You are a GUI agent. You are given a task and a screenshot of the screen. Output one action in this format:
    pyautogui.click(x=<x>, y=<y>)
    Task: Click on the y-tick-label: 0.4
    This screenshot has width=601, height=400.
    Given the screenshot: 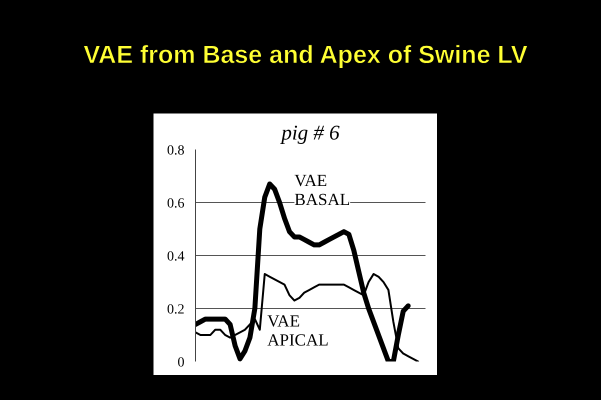 What is the action you would take?
    pyautogui.click(x=175, y=257)
    